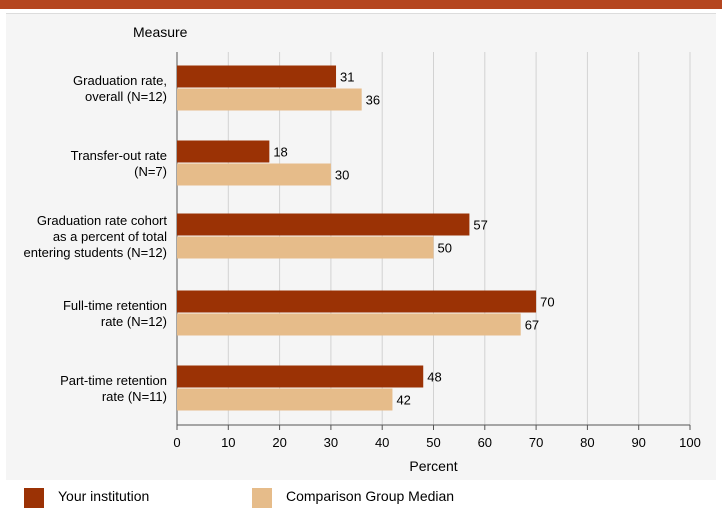 This screenshot has width=722, height=508. I want to click on category-label: rate (N=11), so click(134, 396).